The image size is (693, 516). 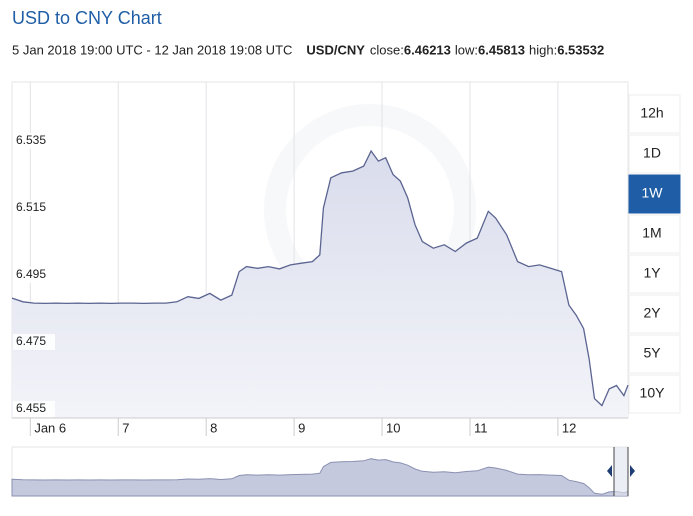 I want to click on x-axis: Jan 6 7 8 9 10 11 12, so click(x=302, y=427).